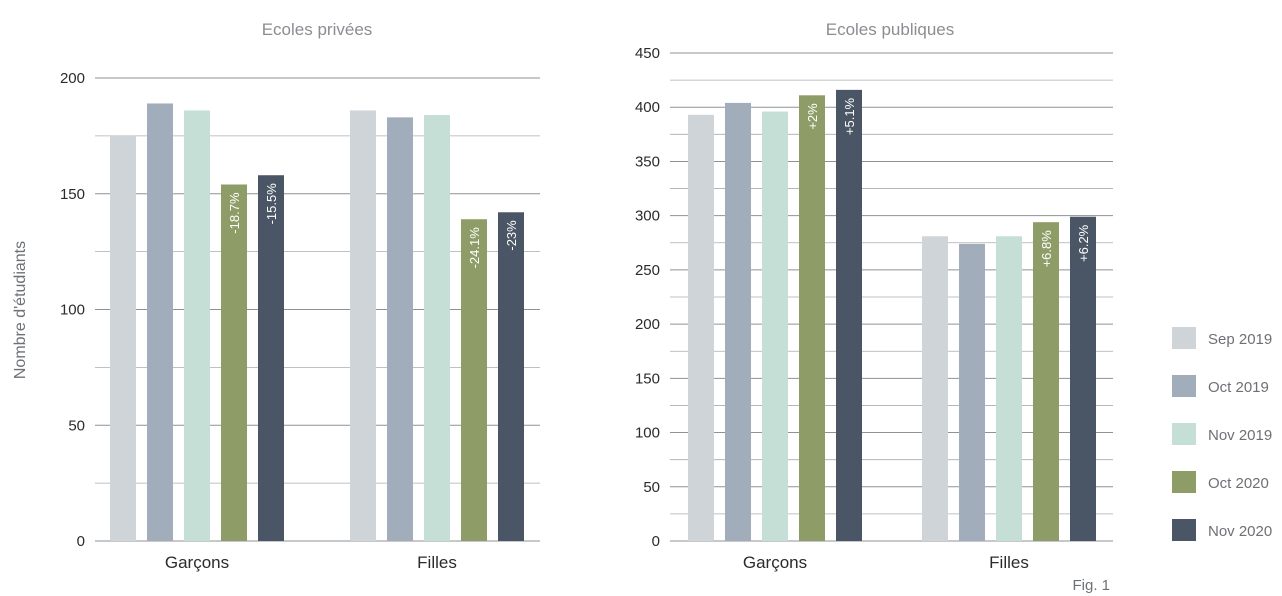 The height and width of the screenshot is (596, 1282). What do you see at coordinates (1240, 531) in the screenshot?
I see `legend-label: Nov 2020` at bounding box center [1240, 531].